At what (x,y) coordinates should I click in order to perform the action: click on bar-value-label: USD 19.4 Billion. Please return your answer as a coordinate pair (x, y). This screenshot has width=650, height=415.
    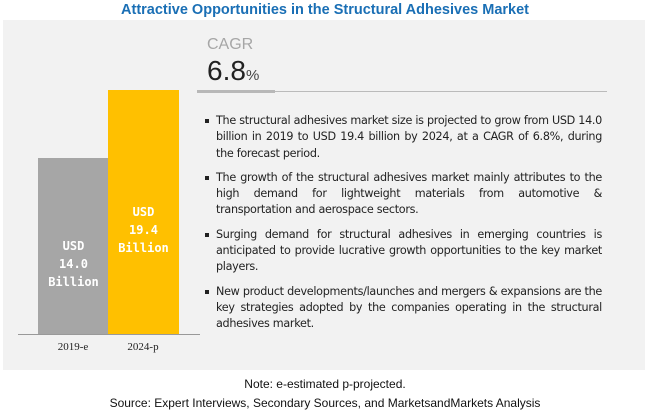
    Looking at the image, I should click on (143, 230).